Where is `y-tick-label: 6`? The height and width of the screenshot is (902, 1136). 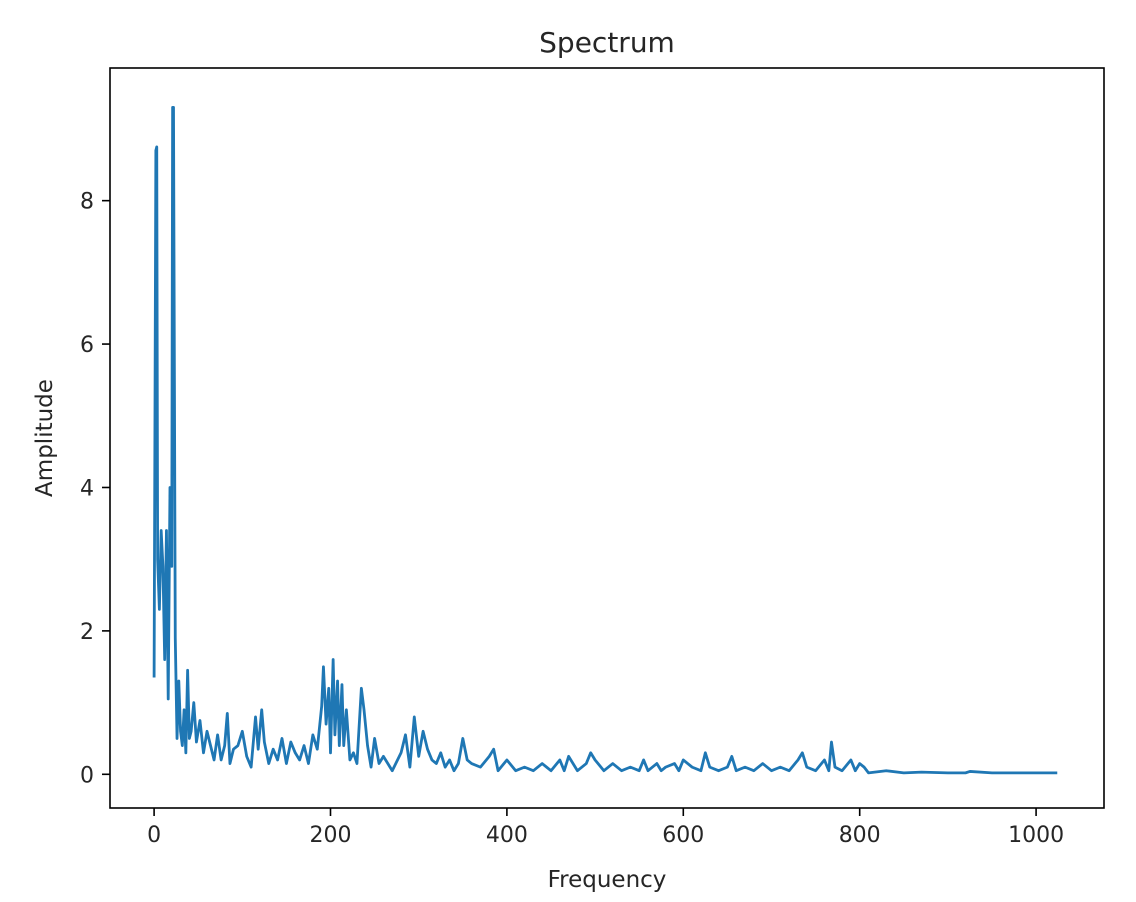 y-tick-label: 6 is located at coordinates (87, 345).